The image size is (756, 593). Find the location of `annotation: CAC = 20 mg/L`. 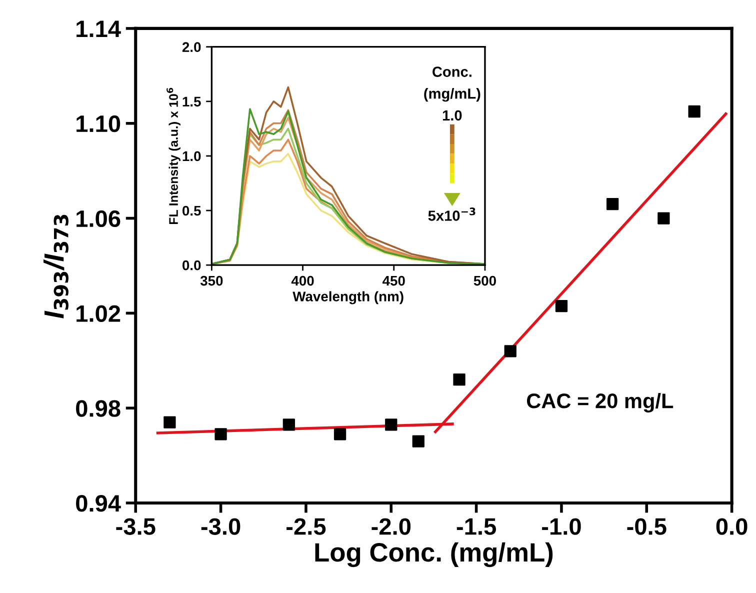

annotation: CAC = 20 mg/L is located at coordinates (600, 402).